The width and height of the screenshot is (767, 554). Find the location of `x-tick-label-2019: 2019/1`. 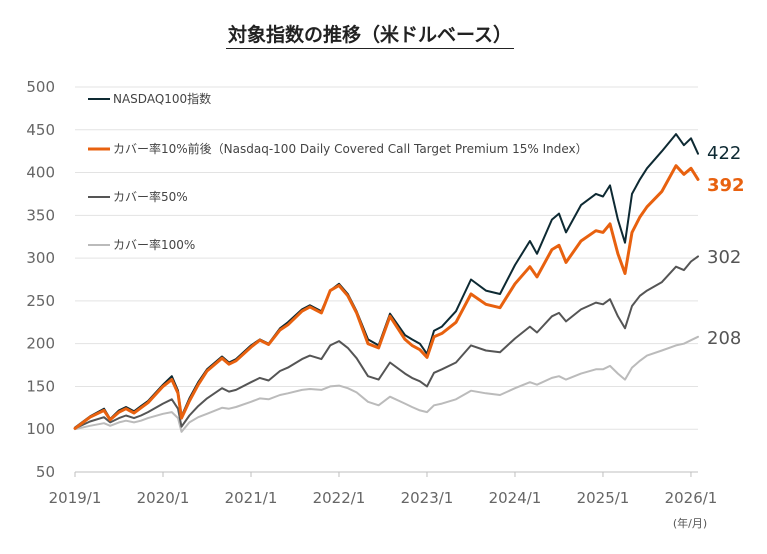

x-tick-label-2019: 2019/1 is located at coordinates (75, 498).